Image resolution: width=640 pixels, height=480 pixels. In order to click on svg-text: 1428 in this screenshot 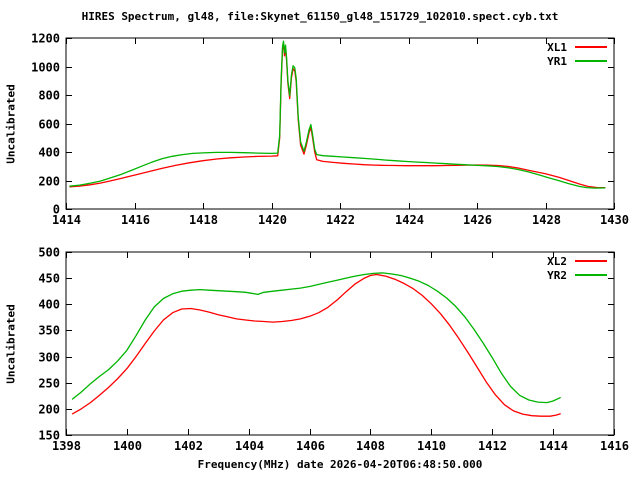, I will do `click(546, 220)`.